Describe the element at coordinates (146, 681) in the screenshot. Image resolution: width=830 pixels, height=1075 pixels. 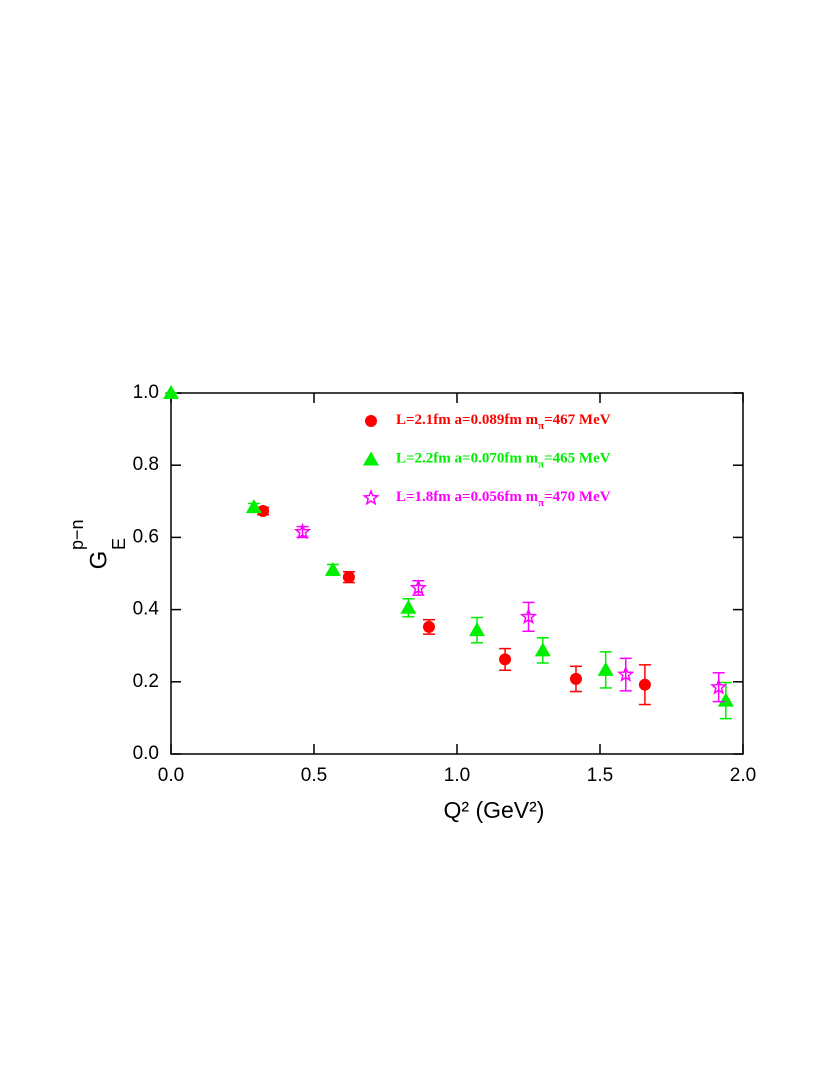
I see `y-tick-label: 0.2` at that location.